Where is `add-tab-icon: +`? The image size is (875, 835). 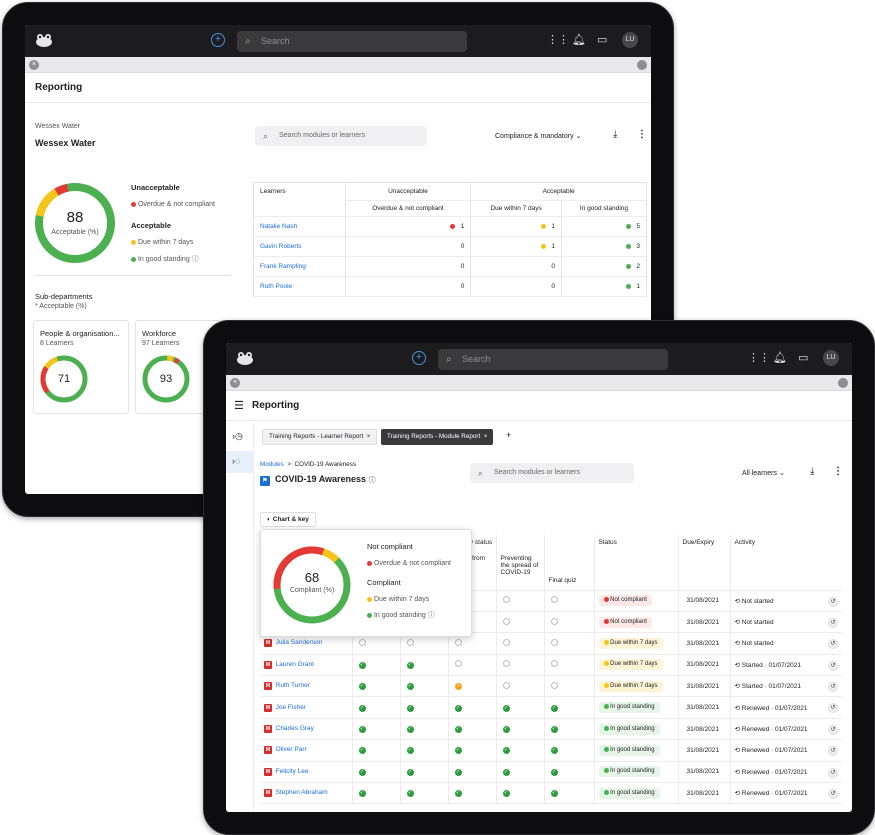
add-tab-icon: + is located at coordinates (509, 435).